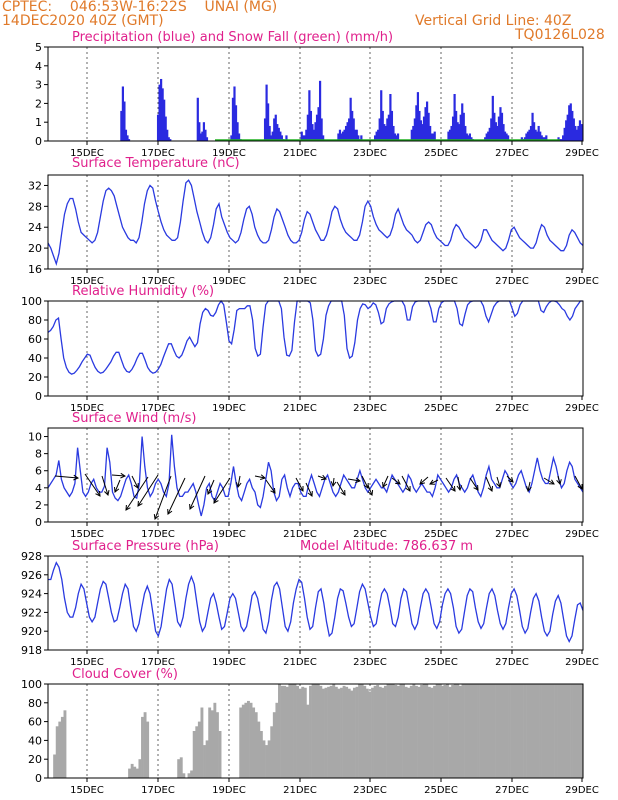 The width and height of the screenshot is (618, 800). What do you see at coordinates (582, 153) in the screenshot?
I see `x-tick-label: 29DEC` at bounding box center [582, 153].